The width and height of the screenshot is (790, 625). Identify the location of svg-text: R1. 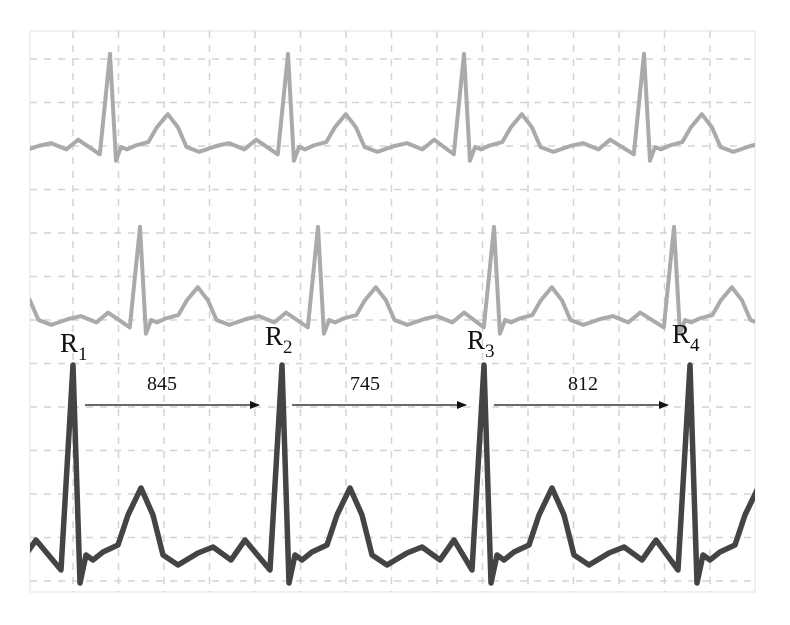
(74, 346).